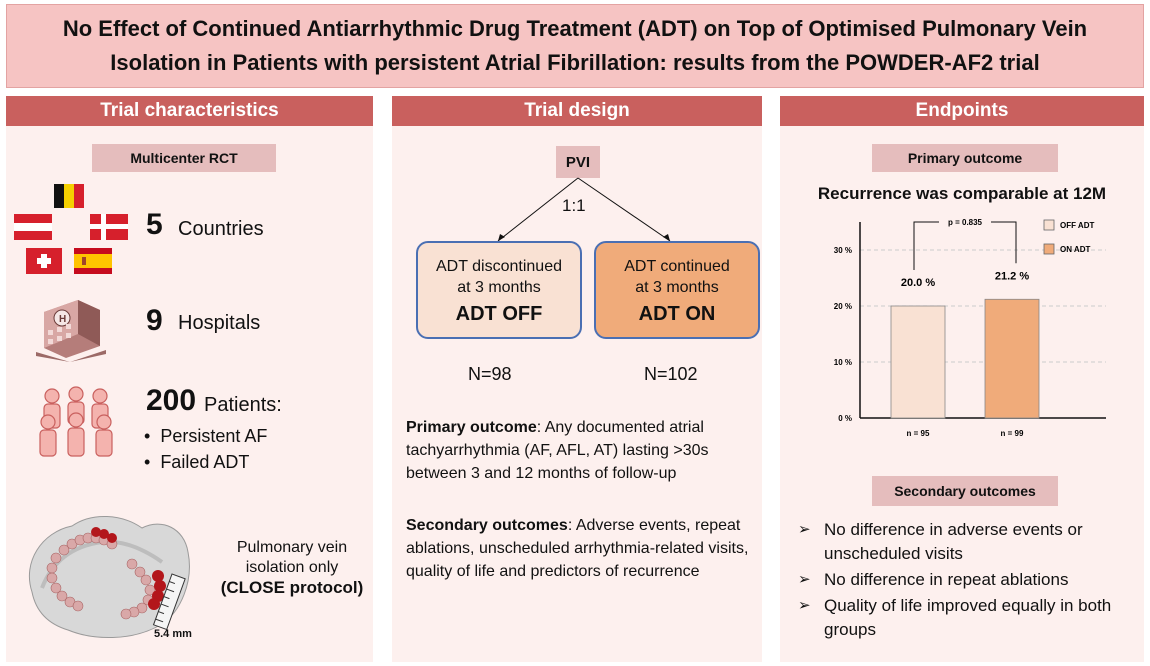  Describe the element at coordinates (499, 287) in the screenshot. I see `adt-off-line-2: at 3 months` at that location.